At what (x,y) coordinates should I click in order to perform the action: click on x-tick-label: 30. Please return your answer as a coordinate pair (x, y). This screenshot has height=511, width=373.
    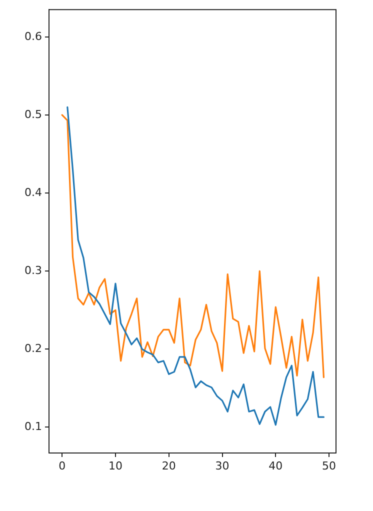
    Looking at the image, I should click on (222, 465).